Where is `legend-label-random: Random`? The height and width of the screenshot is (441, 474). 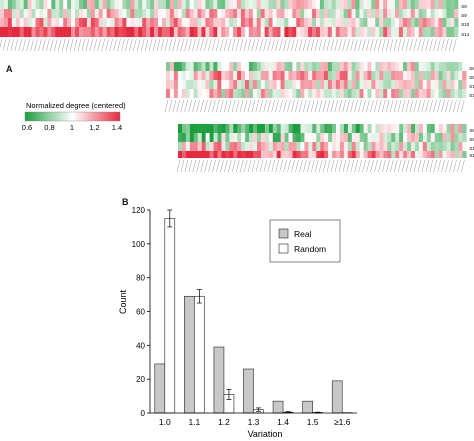
legend-label-random: Random is located at coordinates (310, 249).